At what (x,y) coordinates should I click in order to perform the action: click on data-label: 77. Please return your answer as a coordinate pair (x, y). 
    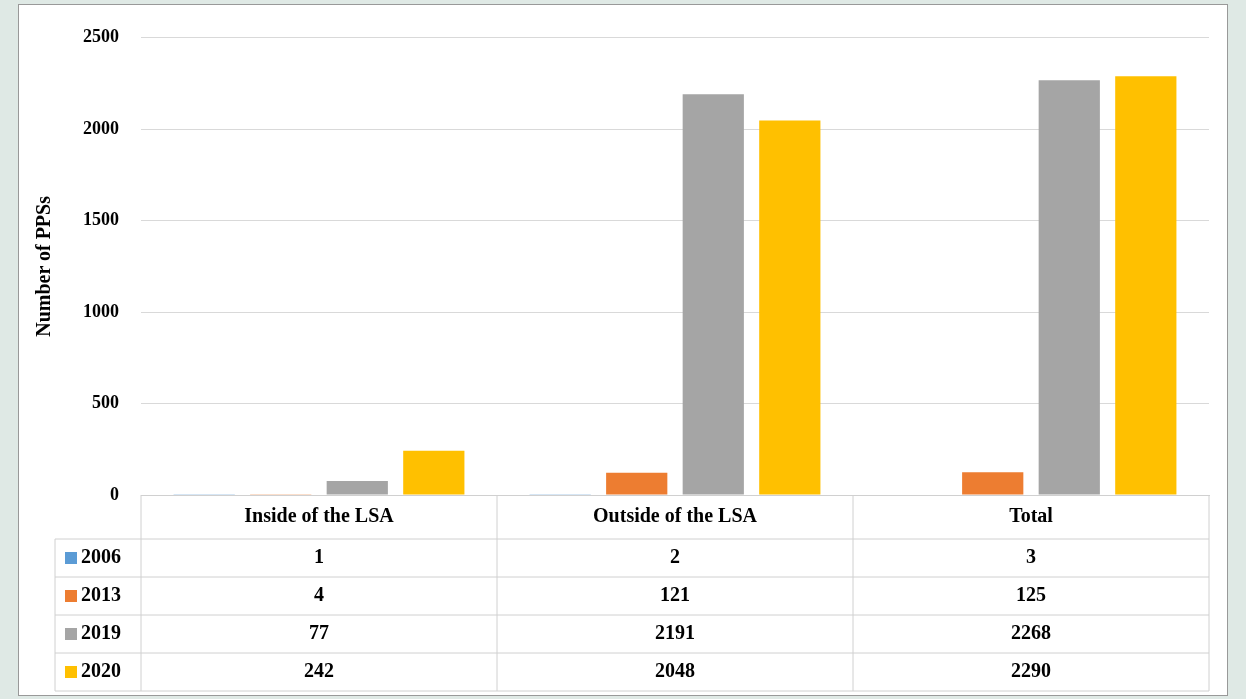
    Looking at the image, I should click on (319, 632).